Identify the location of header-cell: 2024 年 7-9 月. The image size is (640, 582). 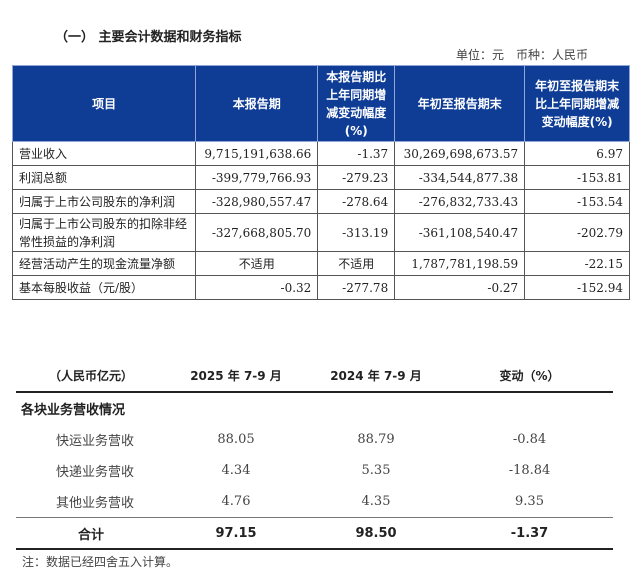
(376, 376).